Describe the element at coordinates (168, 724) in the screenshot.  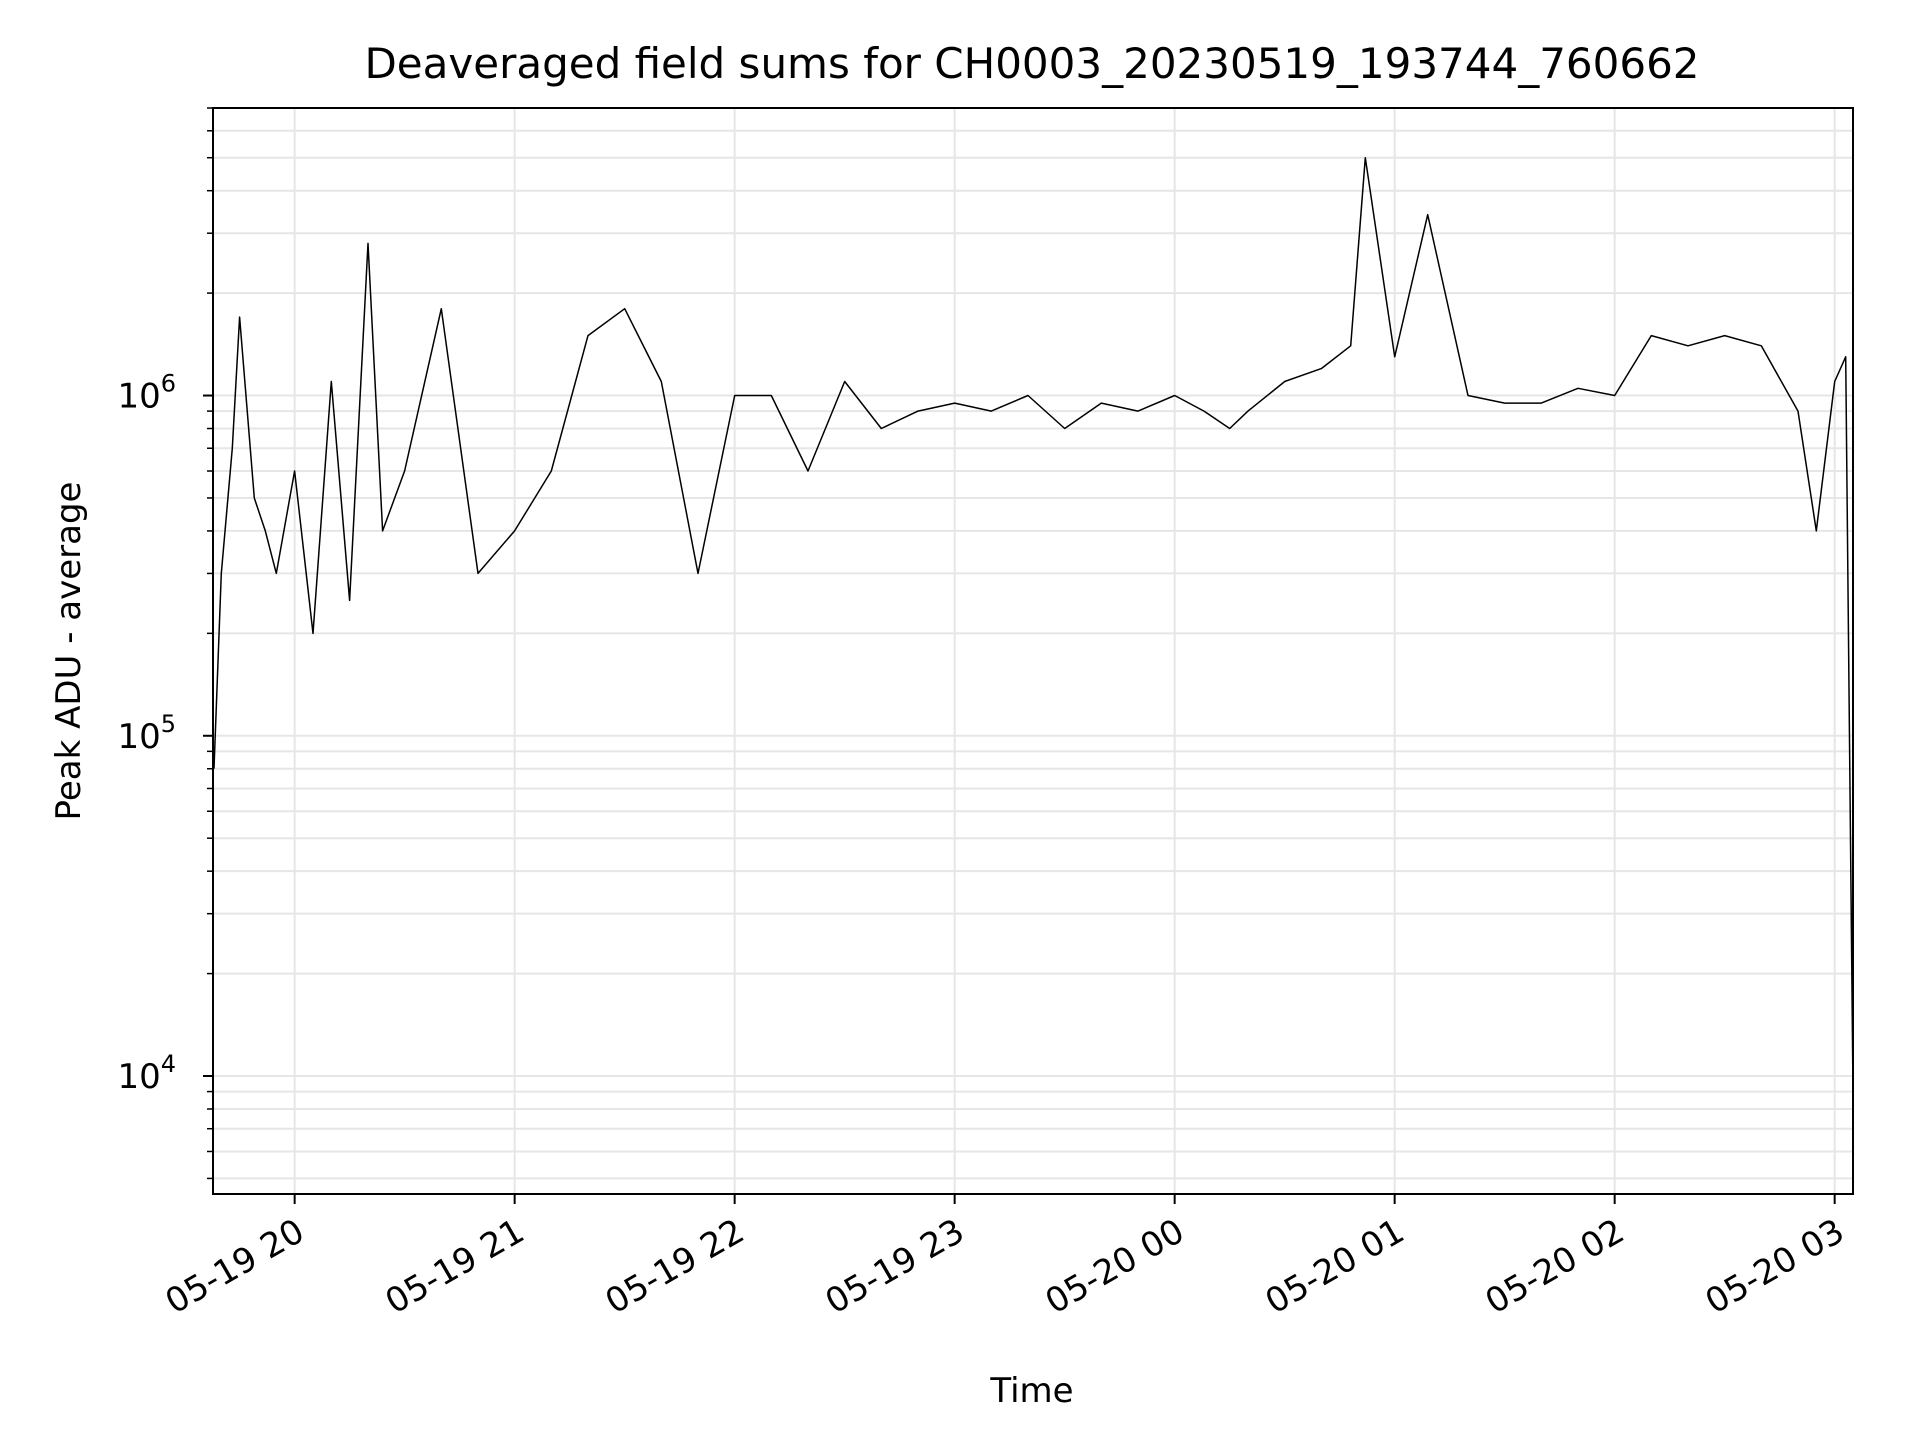
I see `y-tick-label-exponent: 5` at that location.